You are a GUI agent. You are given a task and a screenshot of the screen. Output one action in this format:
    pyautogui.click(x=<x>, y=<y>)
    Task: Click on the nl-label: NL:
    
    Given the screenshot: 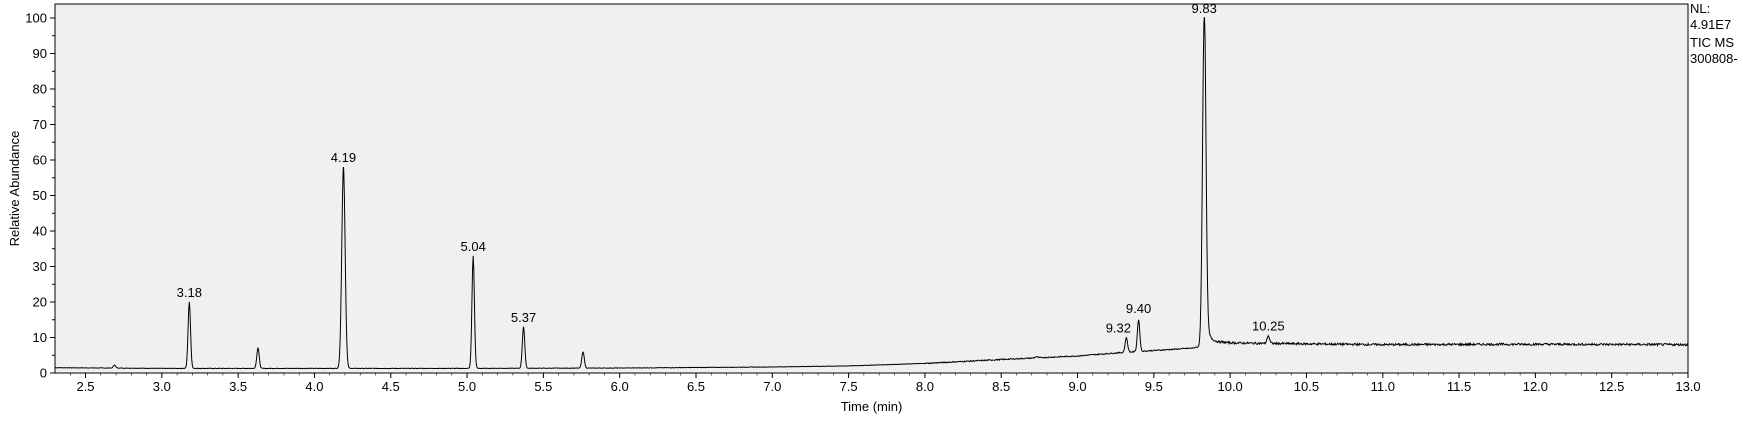 What is the action you would take?
    pyautogui.click(x=1700, y=8)
    